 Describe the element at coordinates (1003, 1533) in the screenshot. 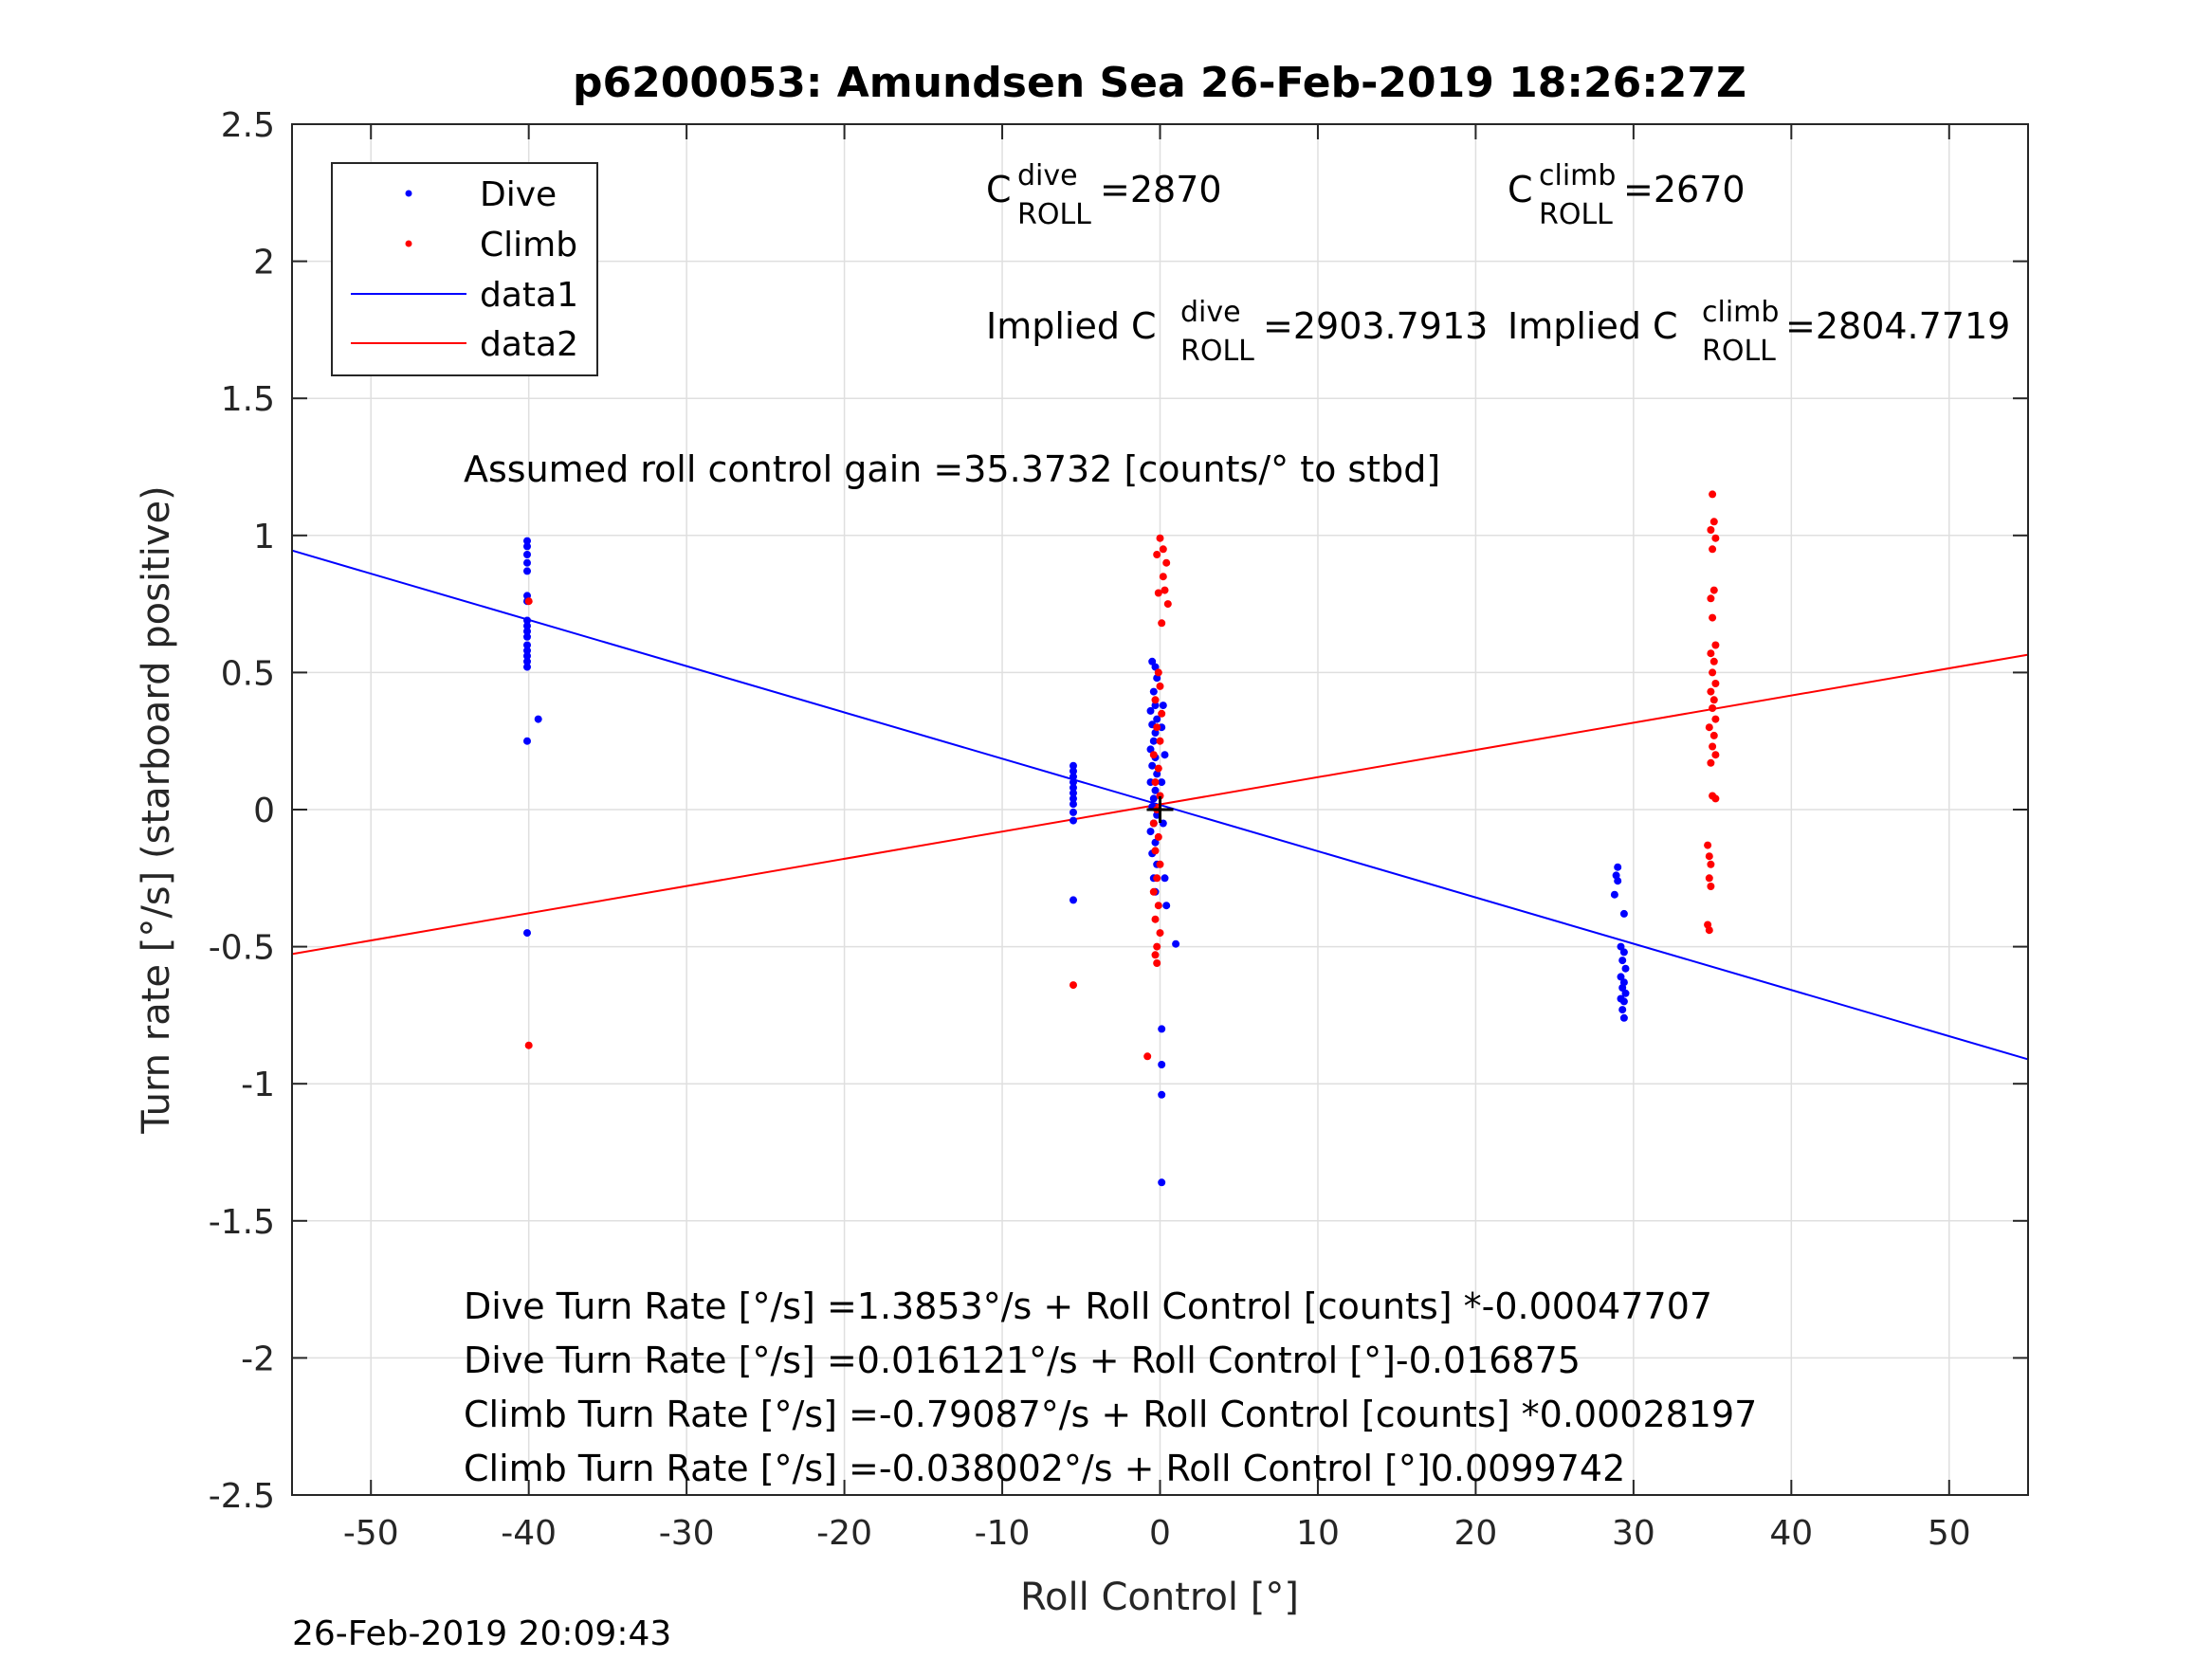

I see `x-tick-label: -10` at that location.